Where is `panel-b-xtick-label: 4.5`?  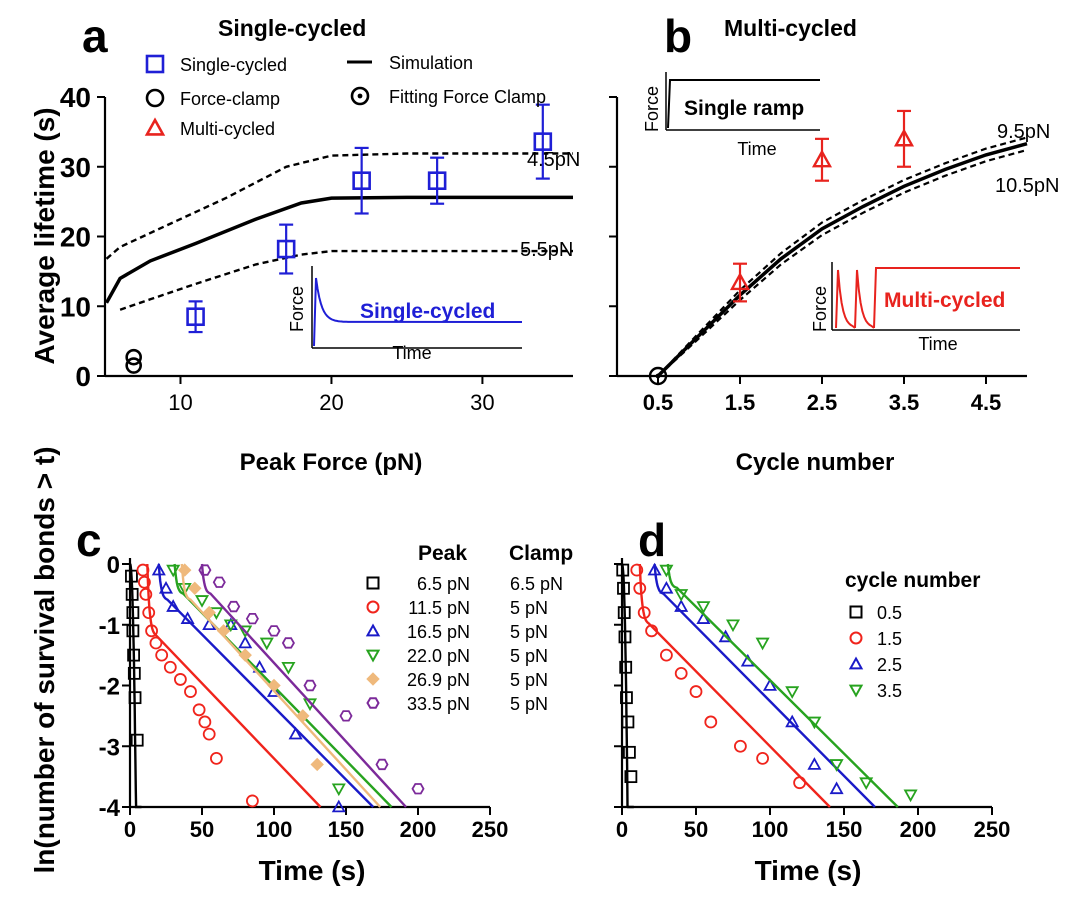
panel-b-xtick-label: 4.5 is located at coordinates (986, 402).